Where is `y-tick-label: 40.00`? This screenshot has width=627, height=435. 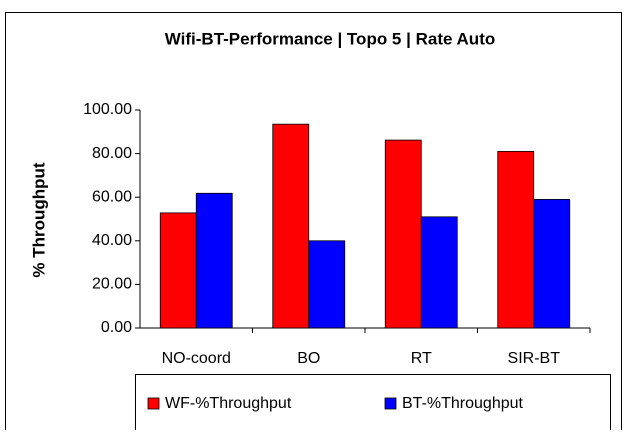
y-tick-label: 40.00 is located at coordinates (112, 240).